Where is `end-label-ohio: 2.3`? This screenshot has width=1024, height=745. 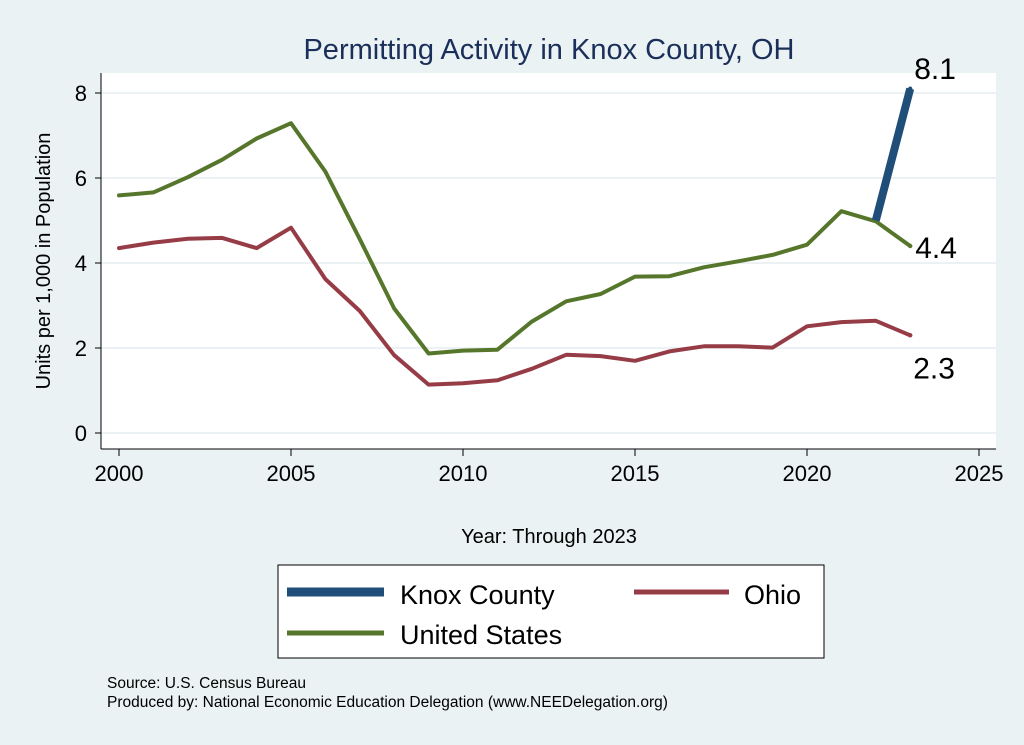
end-label-ohio: 2.3 is located at coordinates (934, 368).